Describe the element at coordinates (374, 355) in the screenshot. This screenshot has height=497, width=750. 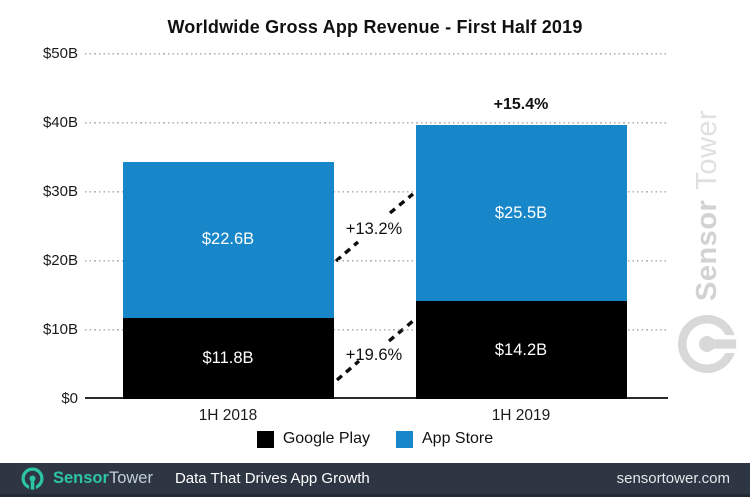
I see `growth-annotation-googleplay-label: +19.6%` at that location.